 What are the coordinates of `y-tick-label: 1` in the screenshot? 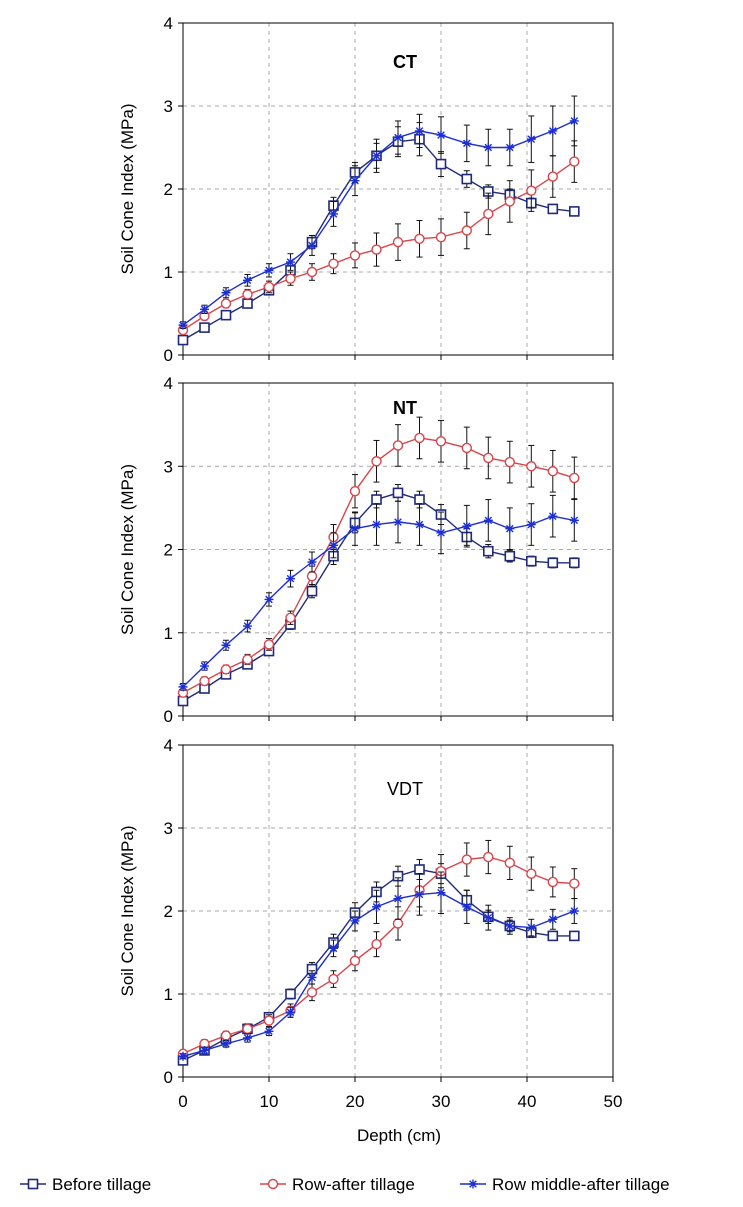 It's located at (168, 994).